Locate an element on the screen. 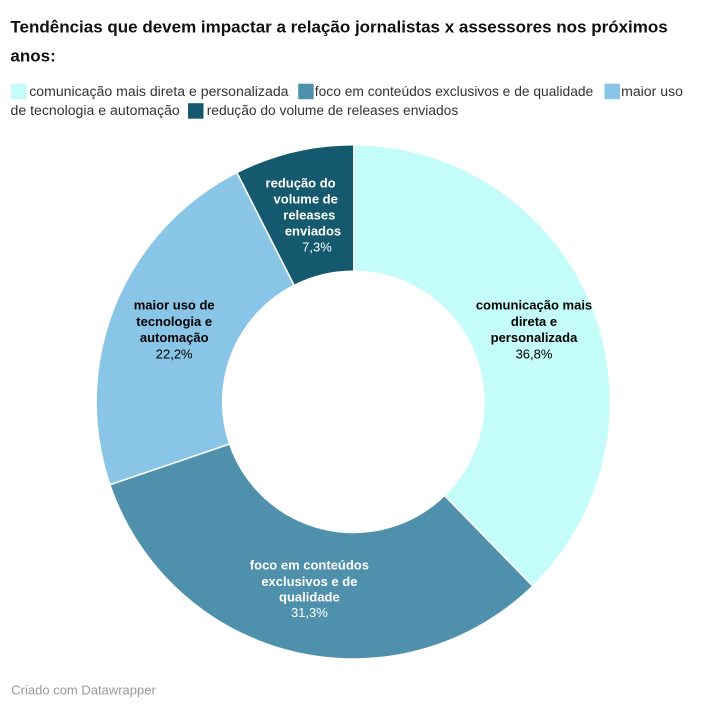 The image size is (708, 708). svg-text: tecnologia e is located at coordinates (174, 321).